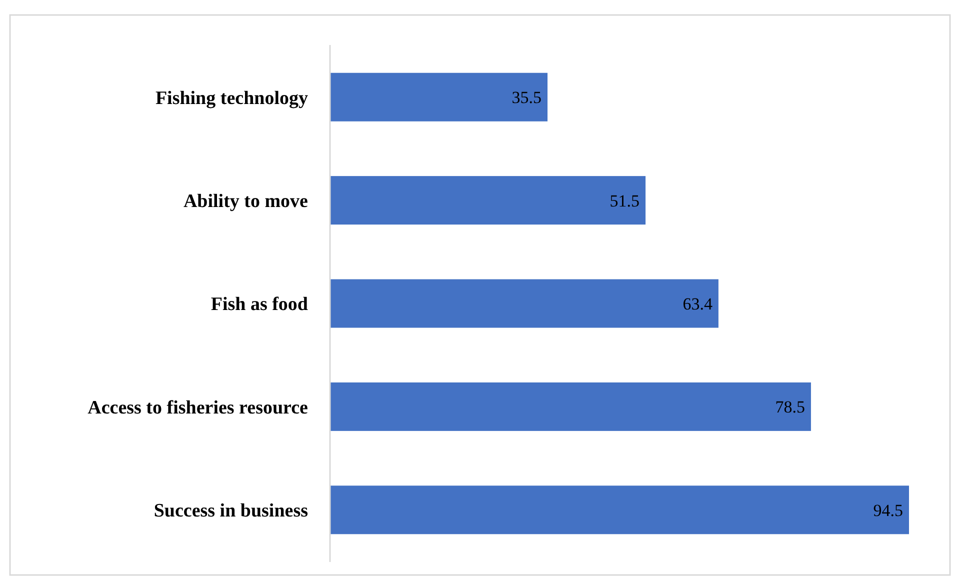 Image resolution: width=958 pixels, height=585 pixels. I want to click on y-tick-label: Success in business, so click(231, 511).